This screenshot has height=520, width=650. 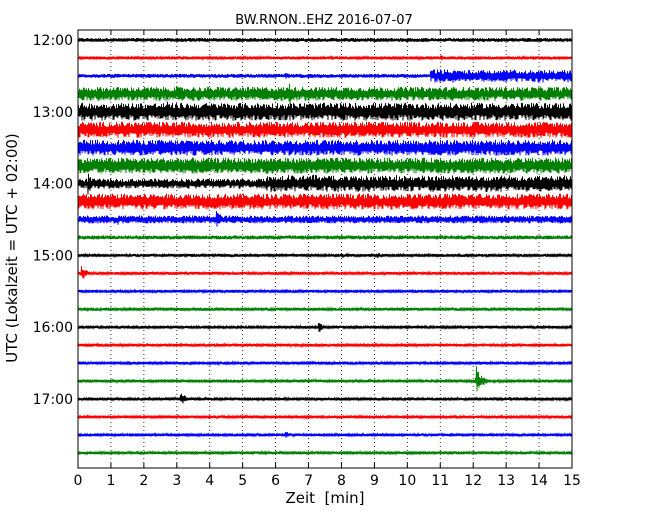 I want to click on x-tick-label: 12, so click(x=473, y=481).